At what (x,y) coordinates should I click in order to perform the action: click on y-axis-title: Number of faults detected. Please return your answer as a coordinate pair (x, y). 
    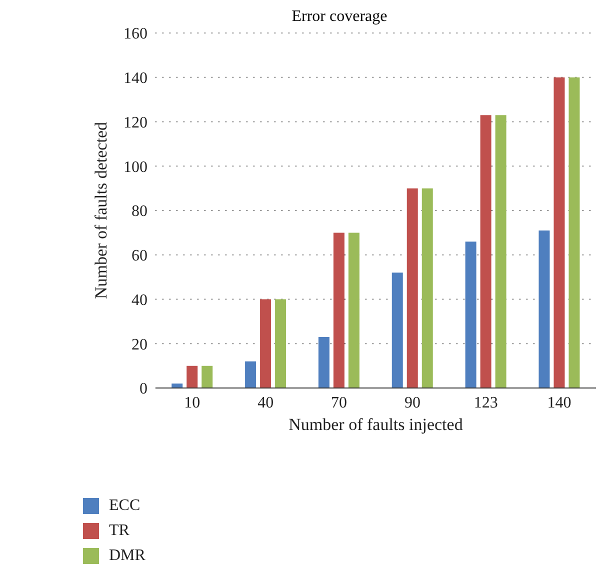
    Looking at the image, I should click on (100, 210).